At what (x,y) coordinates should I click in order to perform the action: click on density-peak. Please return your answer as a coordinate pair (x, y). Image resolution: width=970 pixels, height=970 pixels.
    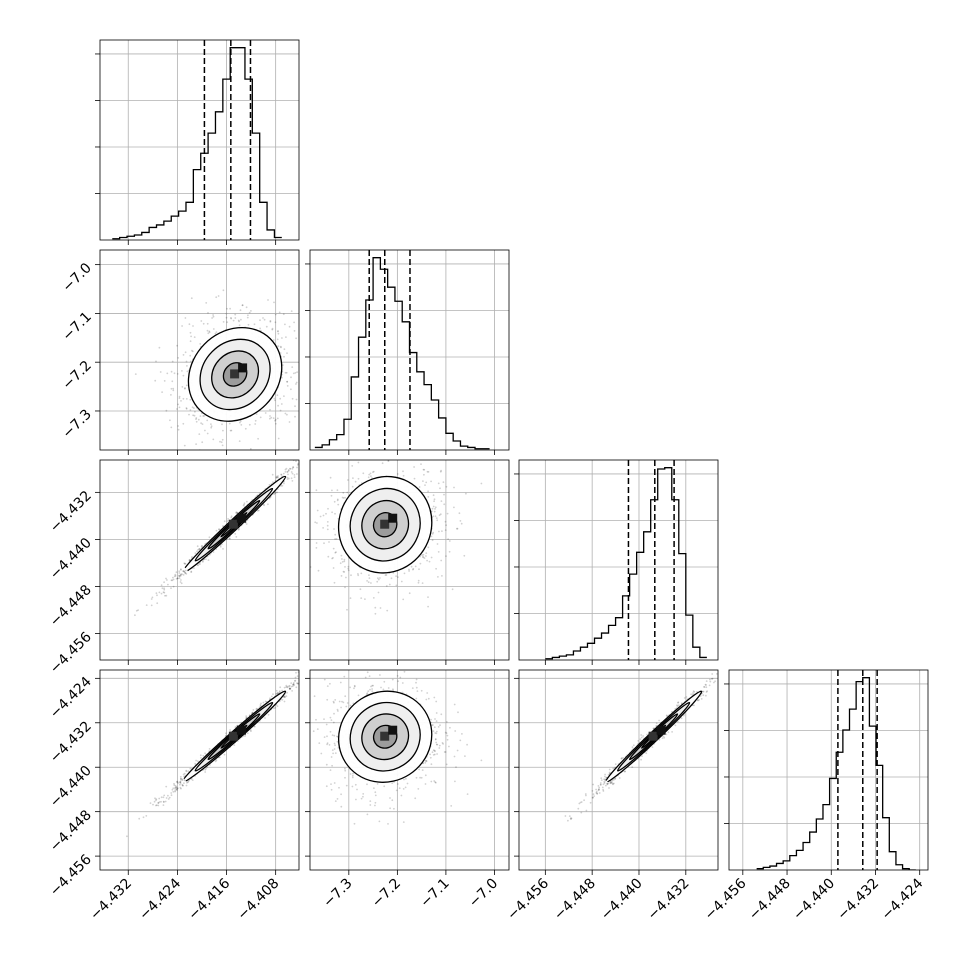
    Looking at the image, I should click on (233, 524).